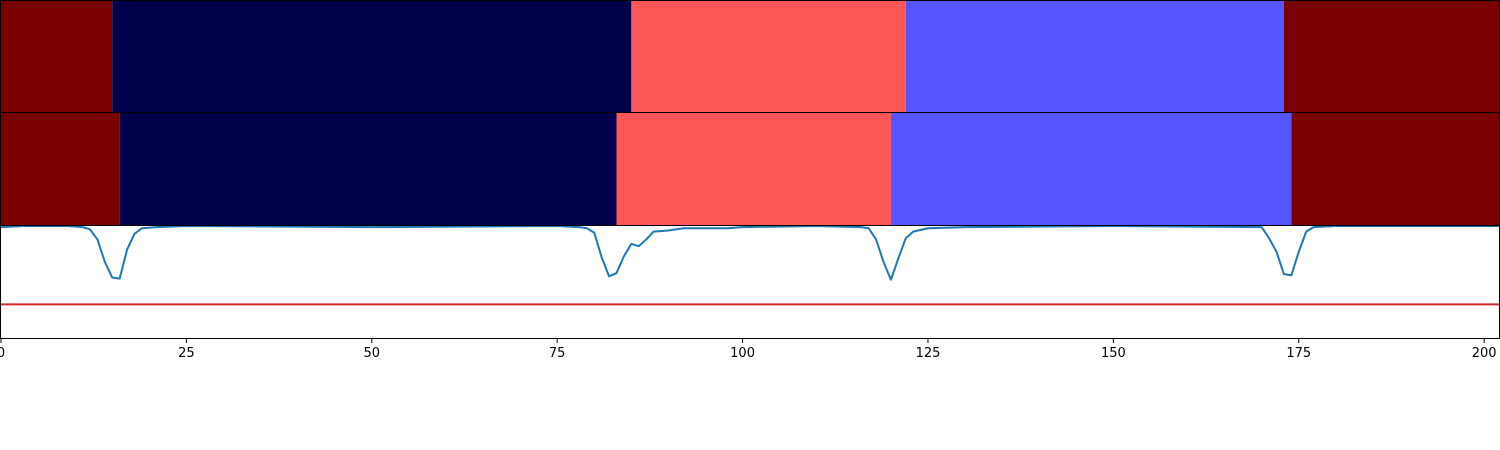  I want to click on x-tick-label: 150, so click(1113, 353).